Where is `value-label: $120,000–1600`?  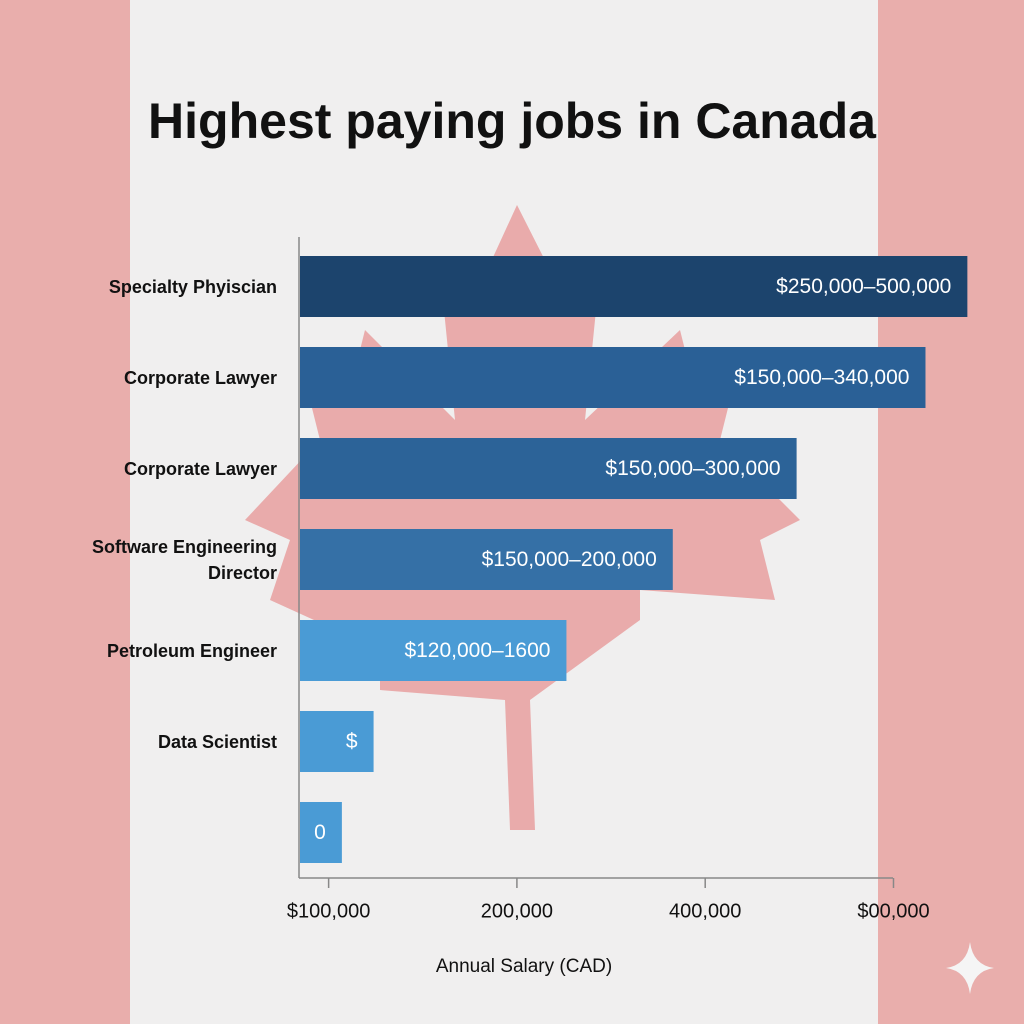 value-label: $120,000–1600 is located at coordinates (477, 650).